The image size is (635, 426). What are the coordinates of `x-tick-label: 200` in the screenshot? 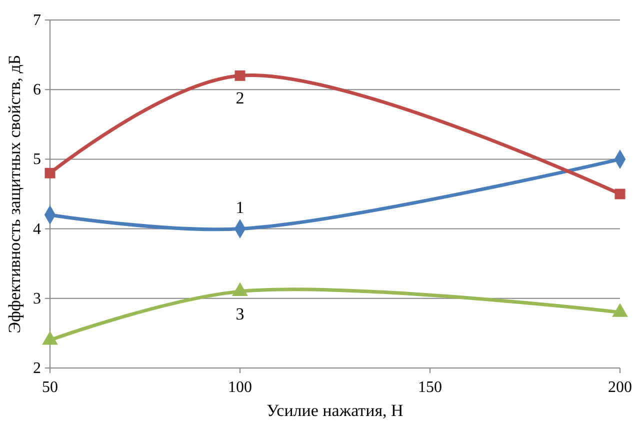 It's located at (620, 387).